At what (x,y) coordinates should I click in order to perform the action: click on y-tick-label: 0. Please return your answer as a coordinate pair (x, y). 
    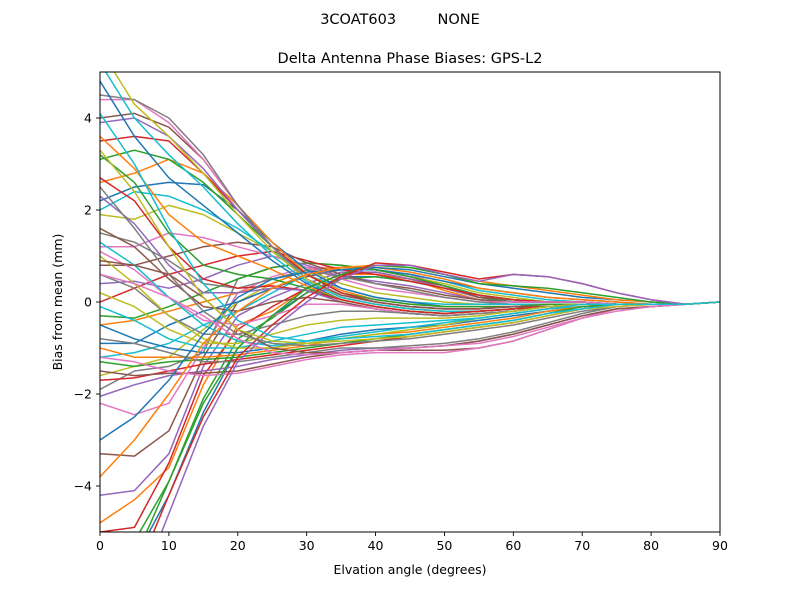
    Looking at the image, I should click on (88, 302).